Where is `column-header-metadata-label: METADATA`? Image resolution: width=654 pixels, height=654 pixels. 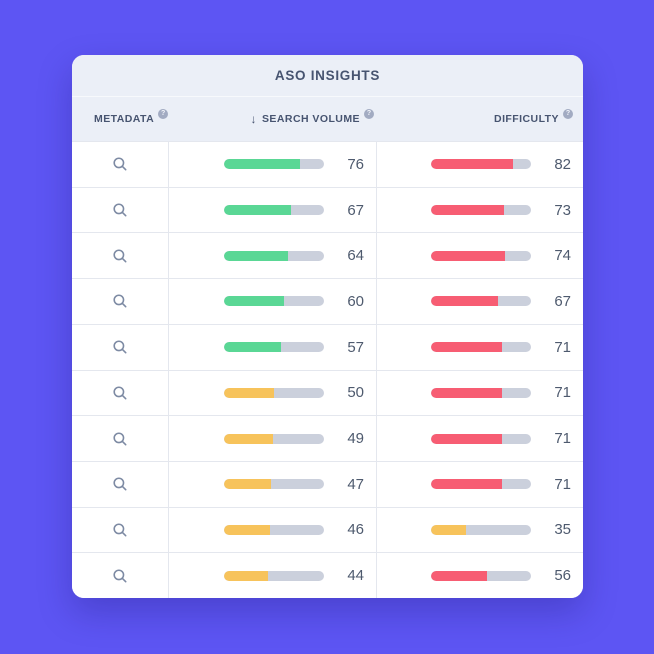 column-header-metadata-label: METADATA is located at coordinates (124, 119).